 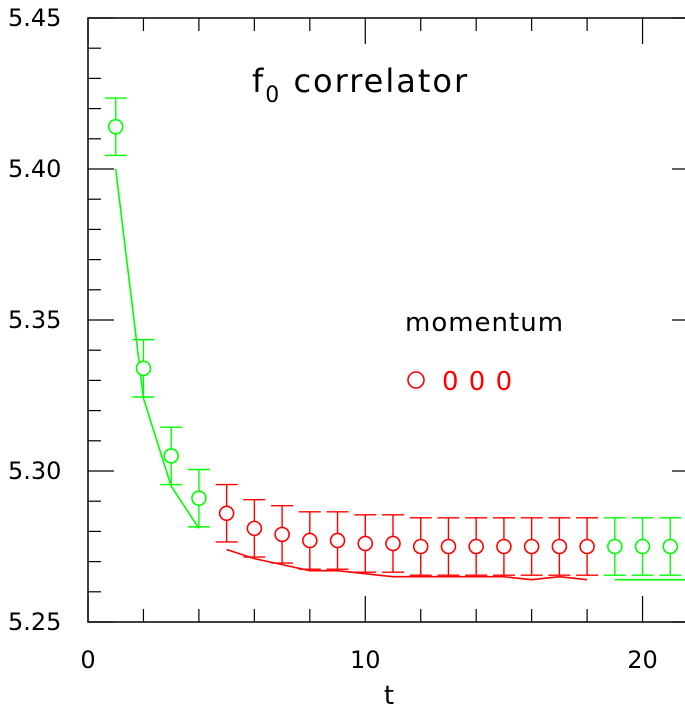 I want to click on y-tick-label: 5.25, so click(x=34, y=622).